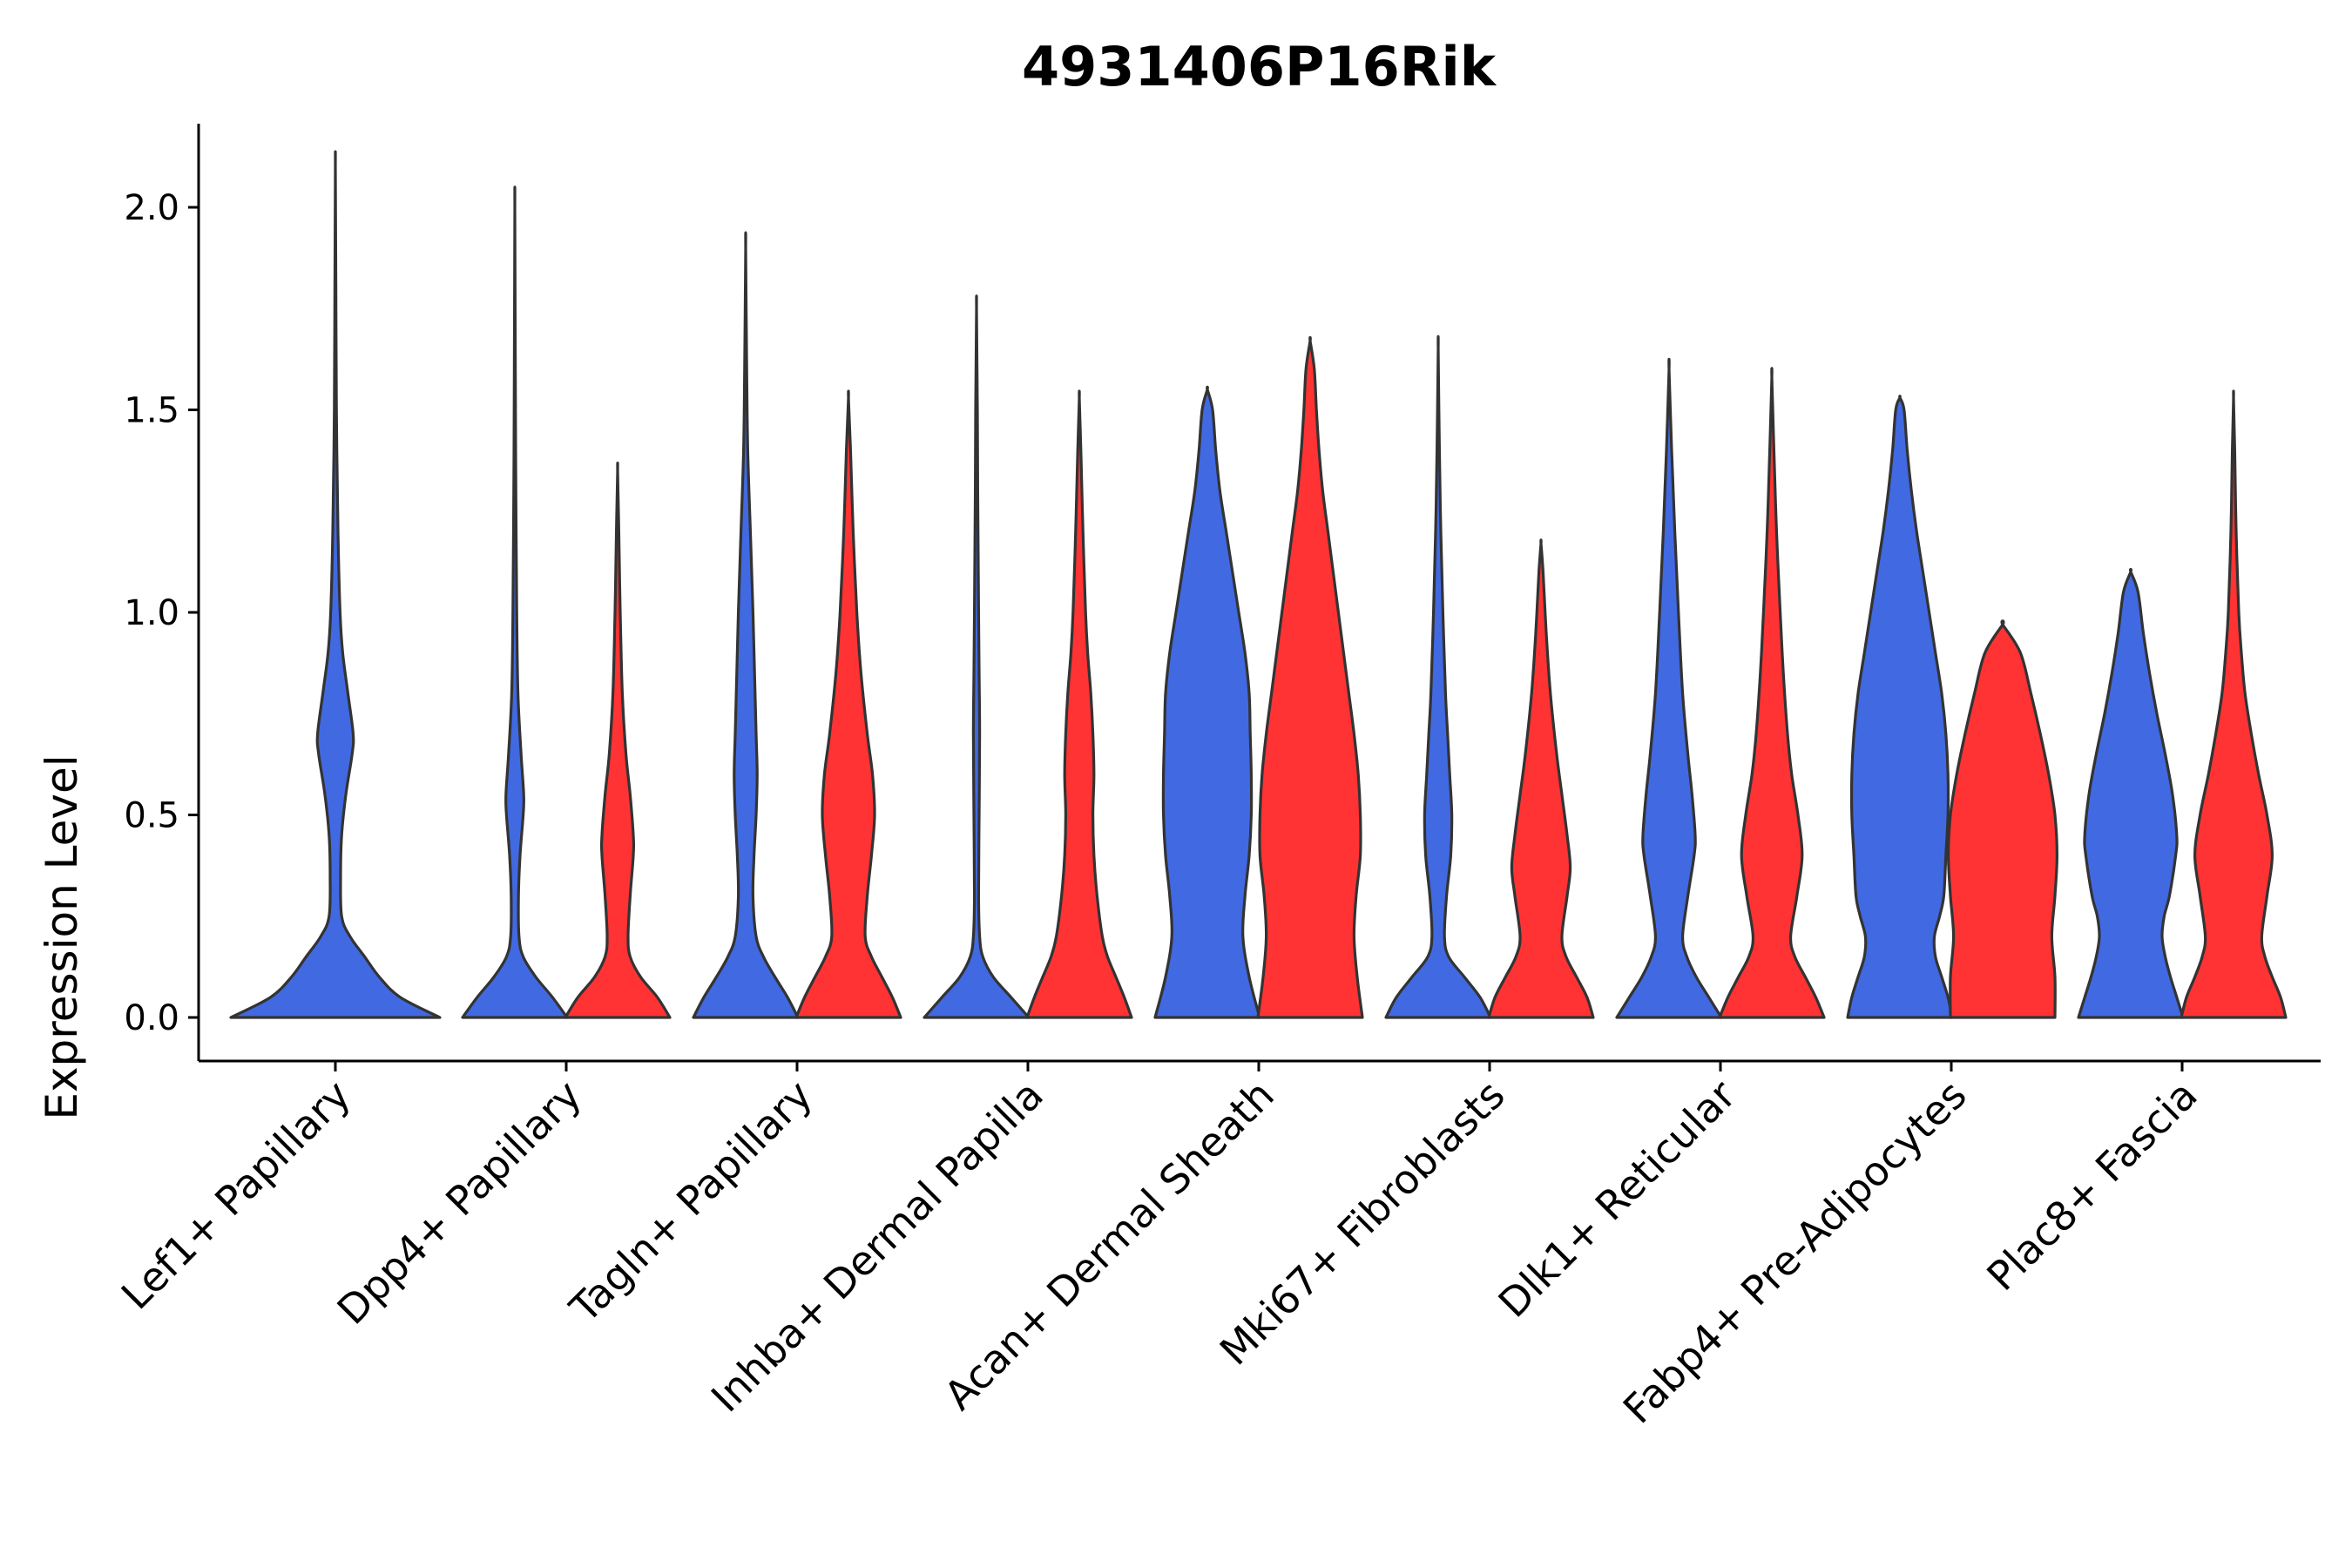 Image resolution: width=2352 pixels, height=1568 pixels. I want to click on x-category-label: Dpp4+ Papillary, so click(460, 1202).